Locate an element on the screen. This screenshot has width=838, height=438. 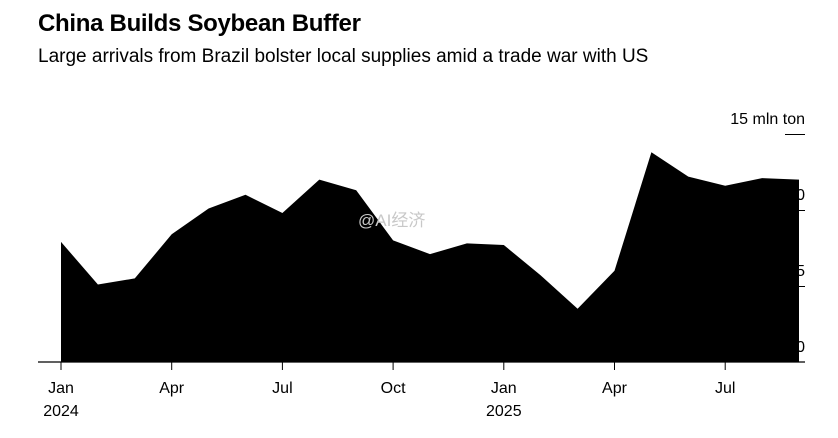
y-tick-label: 5 is located at coordinates (800, 271).